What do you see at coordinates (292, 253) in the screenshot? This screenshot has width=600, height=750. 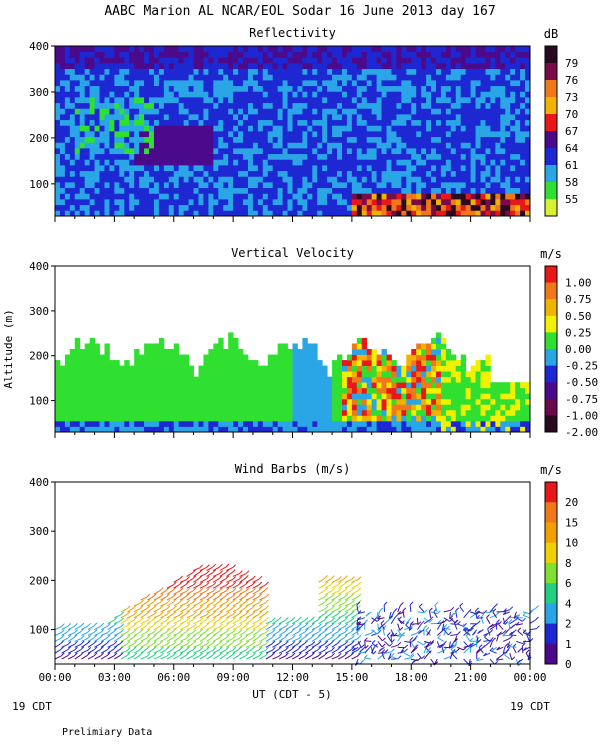 I see `panel-title: Vertical Velocity` at bounding box center [292, 253].